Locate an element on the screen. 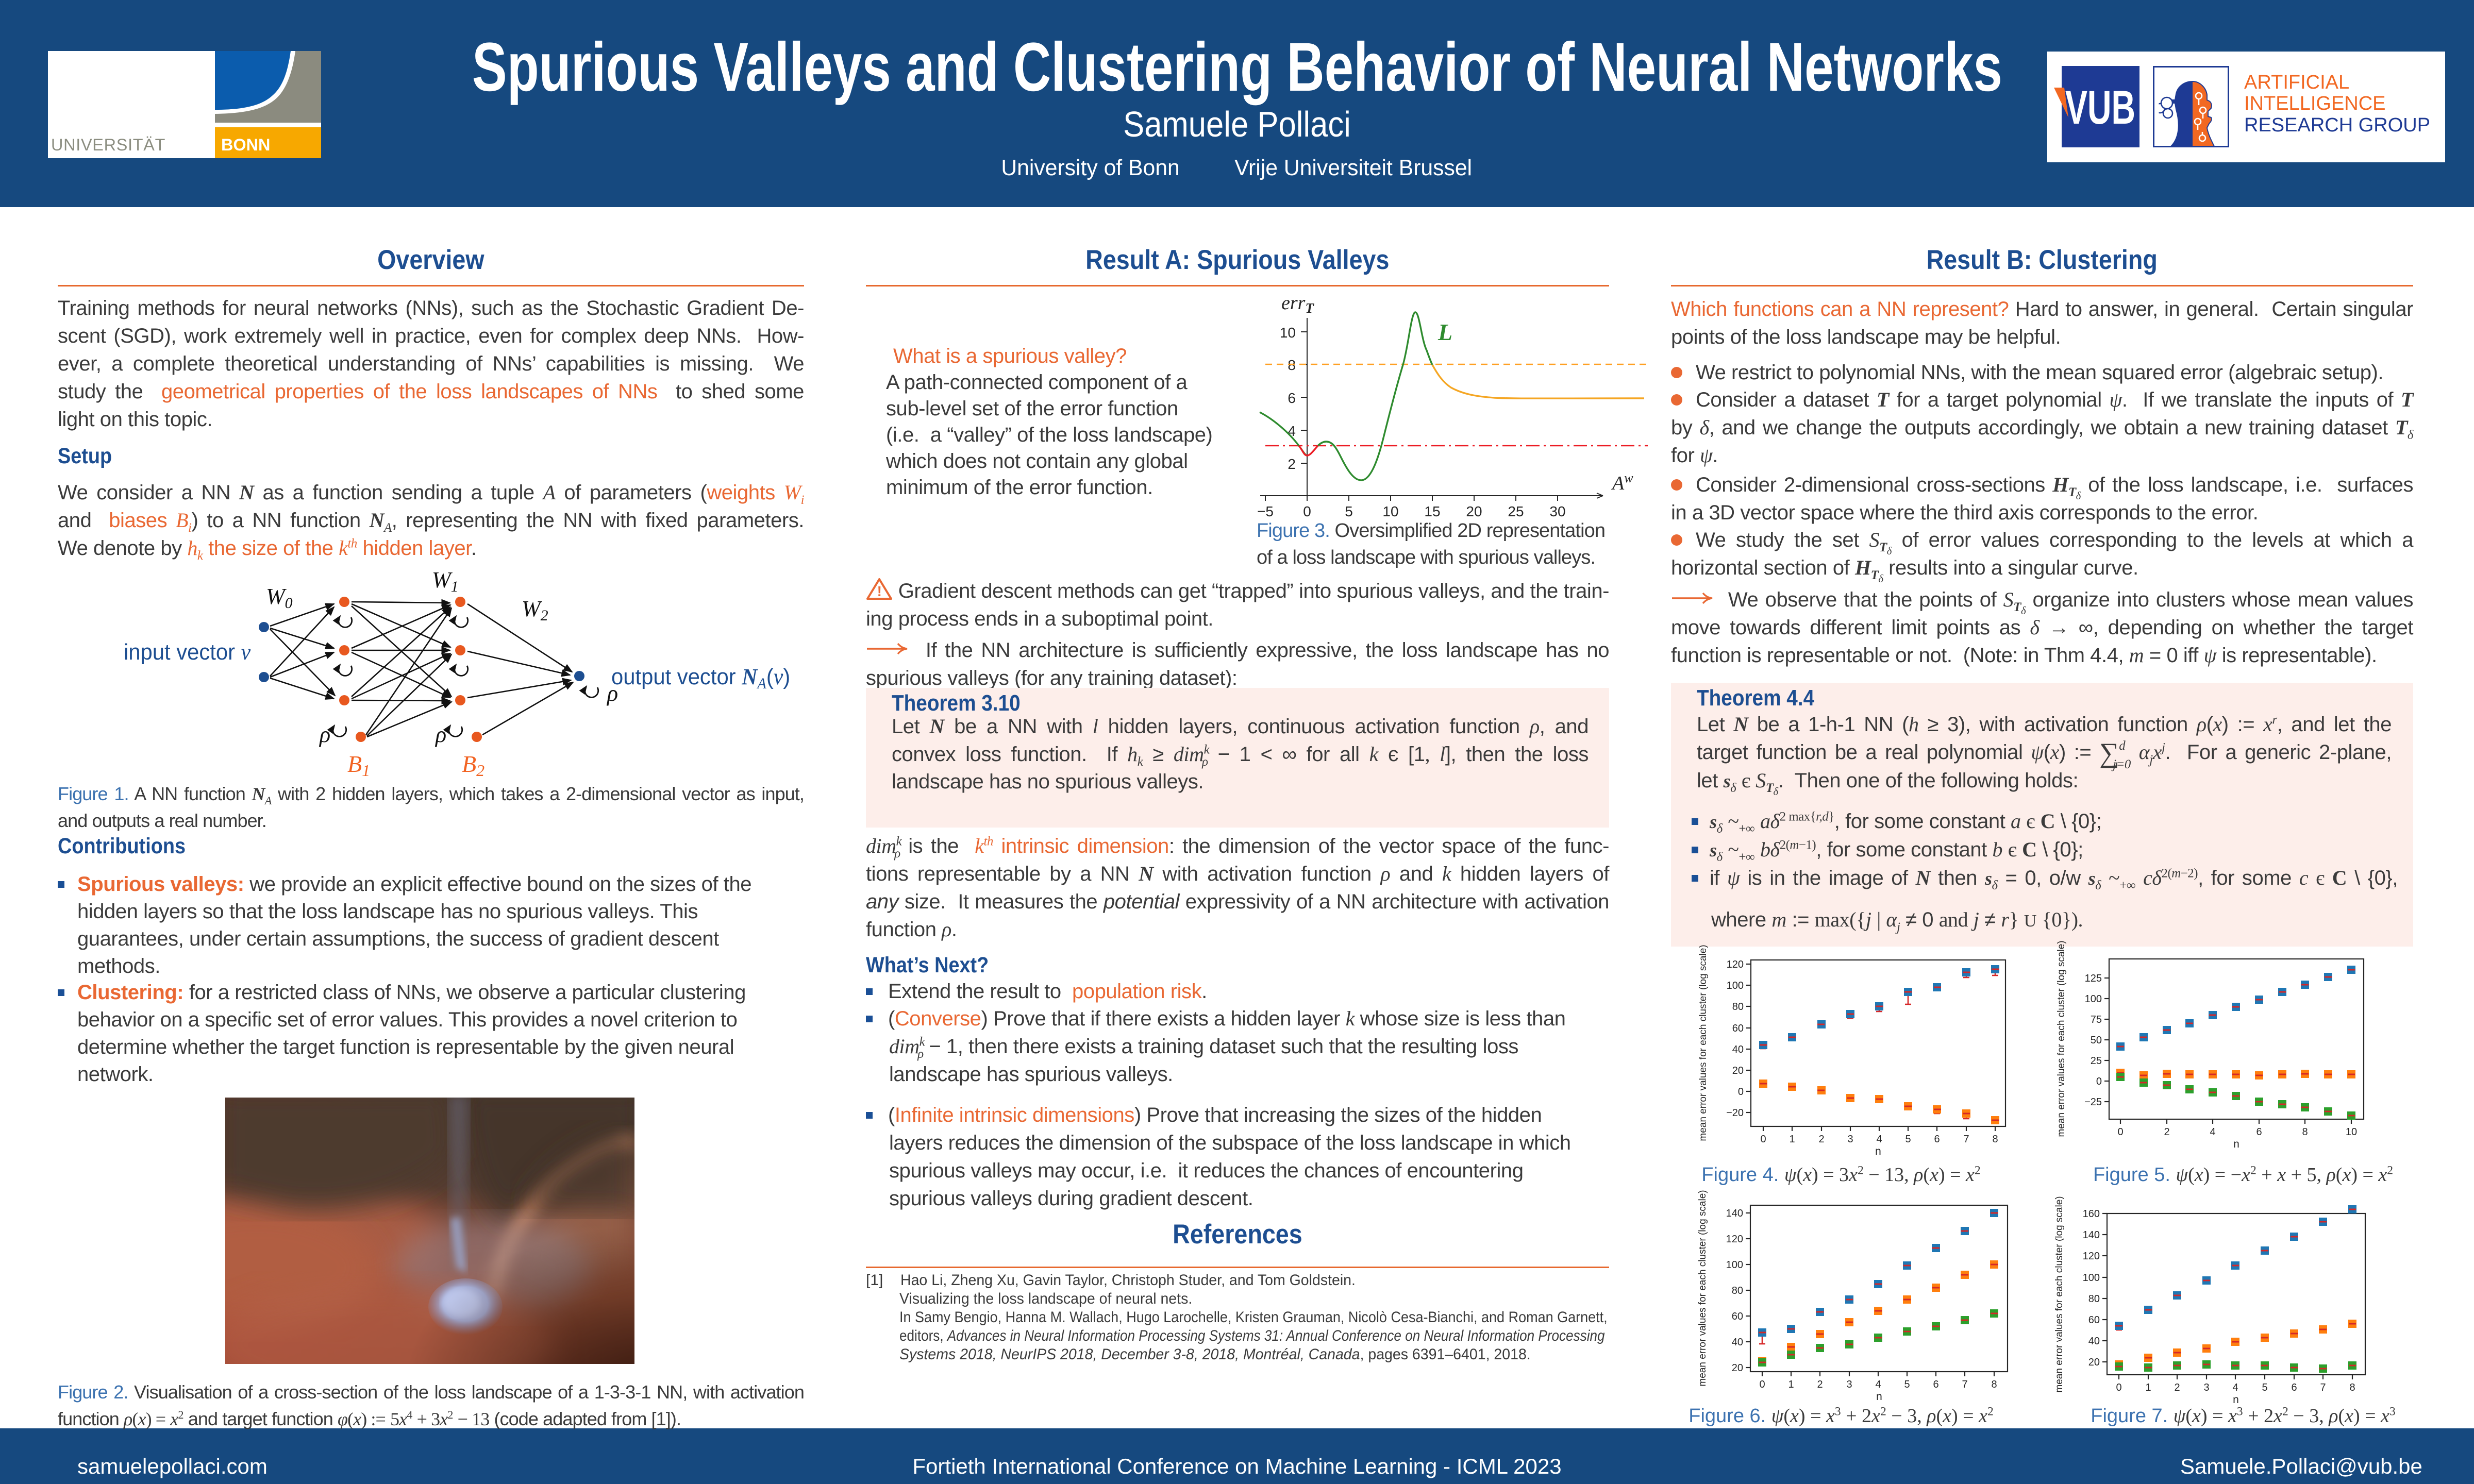 The image size is (2474, 1484). svg-text: W1 is located at coordinates (445, 581).